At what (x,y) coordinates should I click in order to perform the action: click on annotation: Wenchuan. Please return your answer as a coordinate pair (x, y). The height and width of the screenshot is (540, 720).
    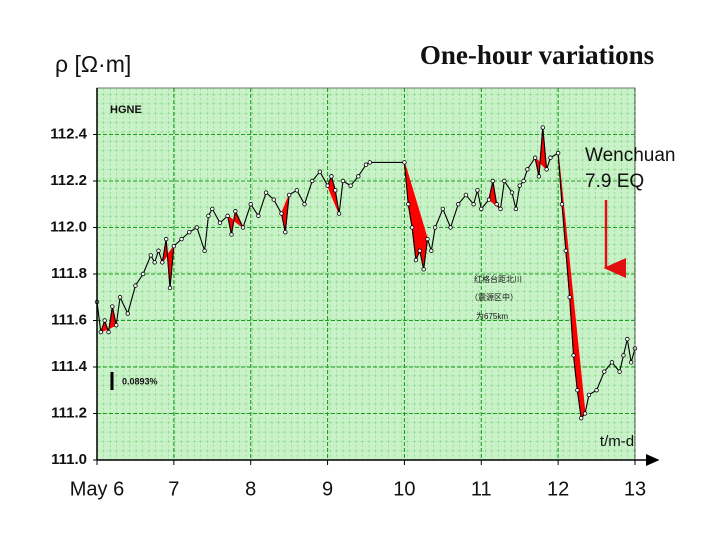
    Looking at the image, I should click on (630, 155).